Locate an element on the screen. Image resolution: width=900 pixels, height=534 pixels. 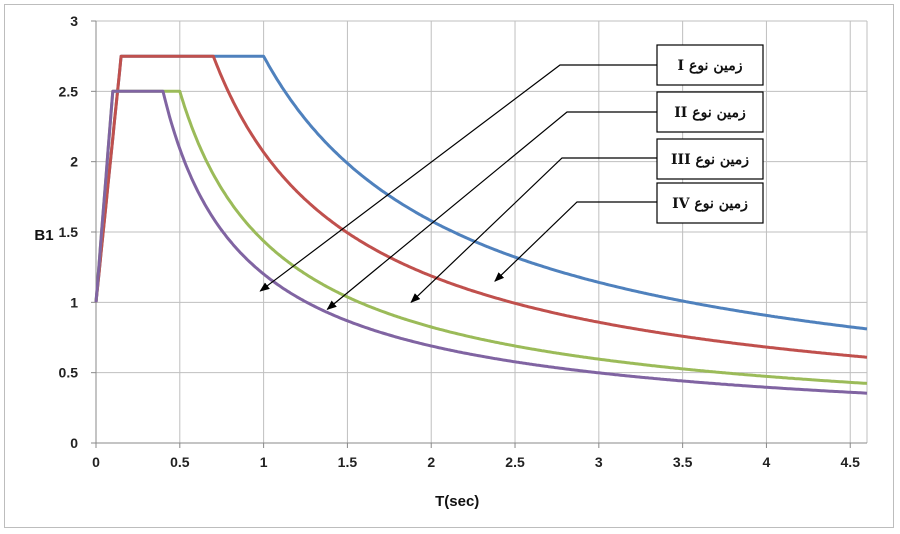
x-tick-label: 3 is located at coordinates (599, 462).